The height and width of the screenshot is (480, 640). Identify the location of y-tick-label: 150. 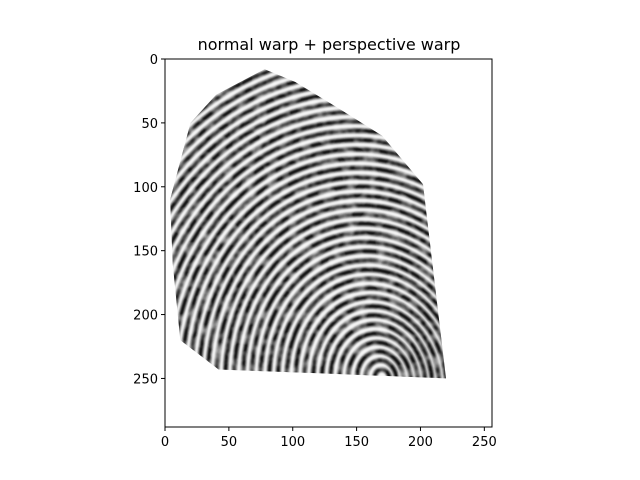
(145, 252).